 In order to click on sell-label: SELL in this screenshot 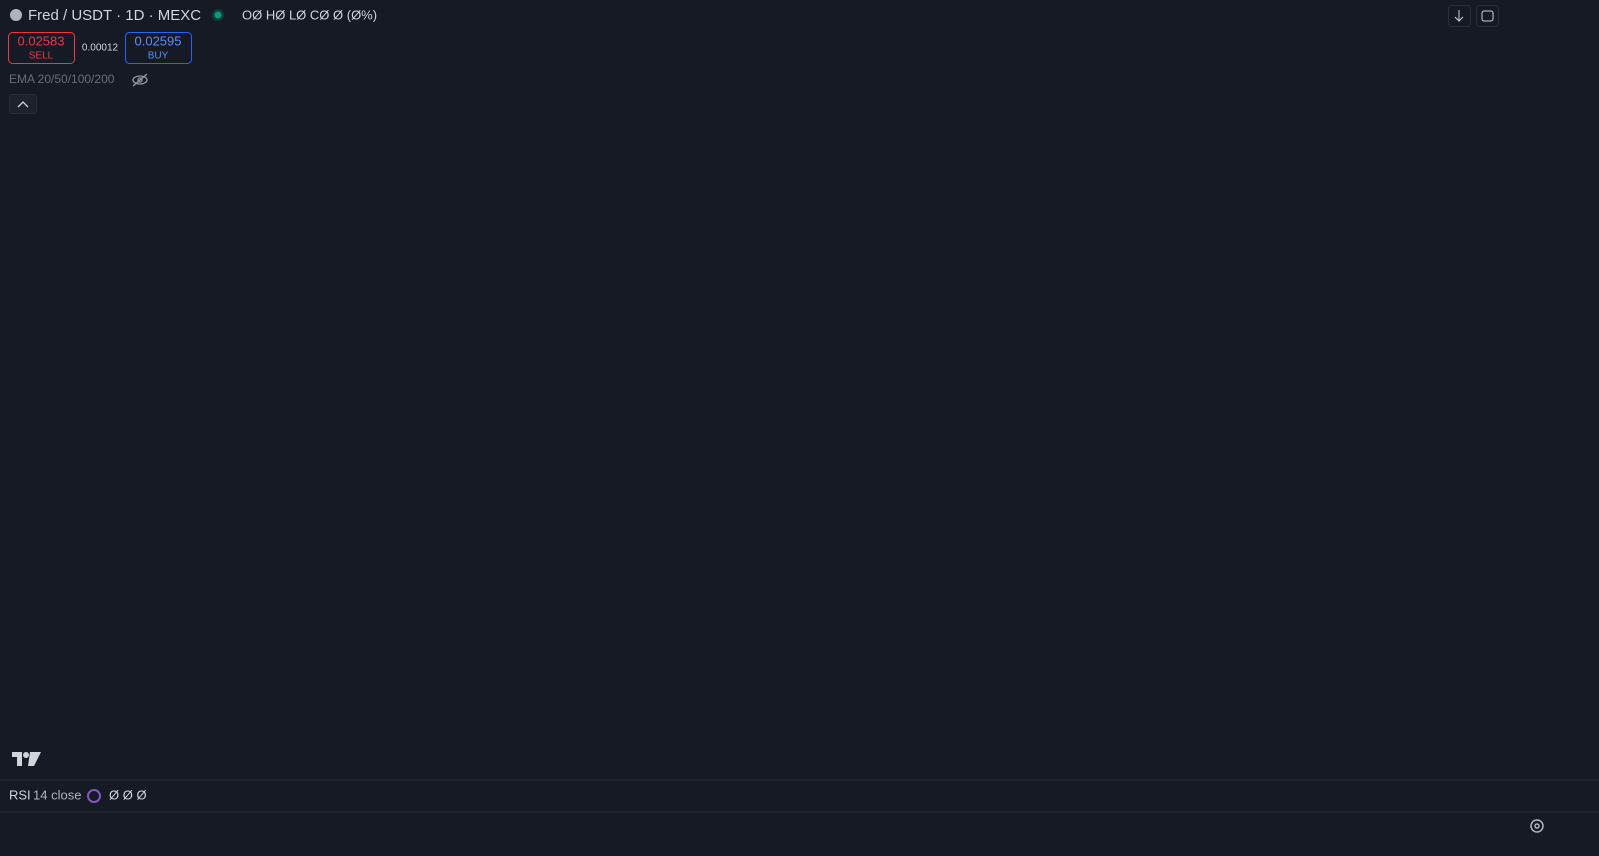, I will do `click(41, 56)`.